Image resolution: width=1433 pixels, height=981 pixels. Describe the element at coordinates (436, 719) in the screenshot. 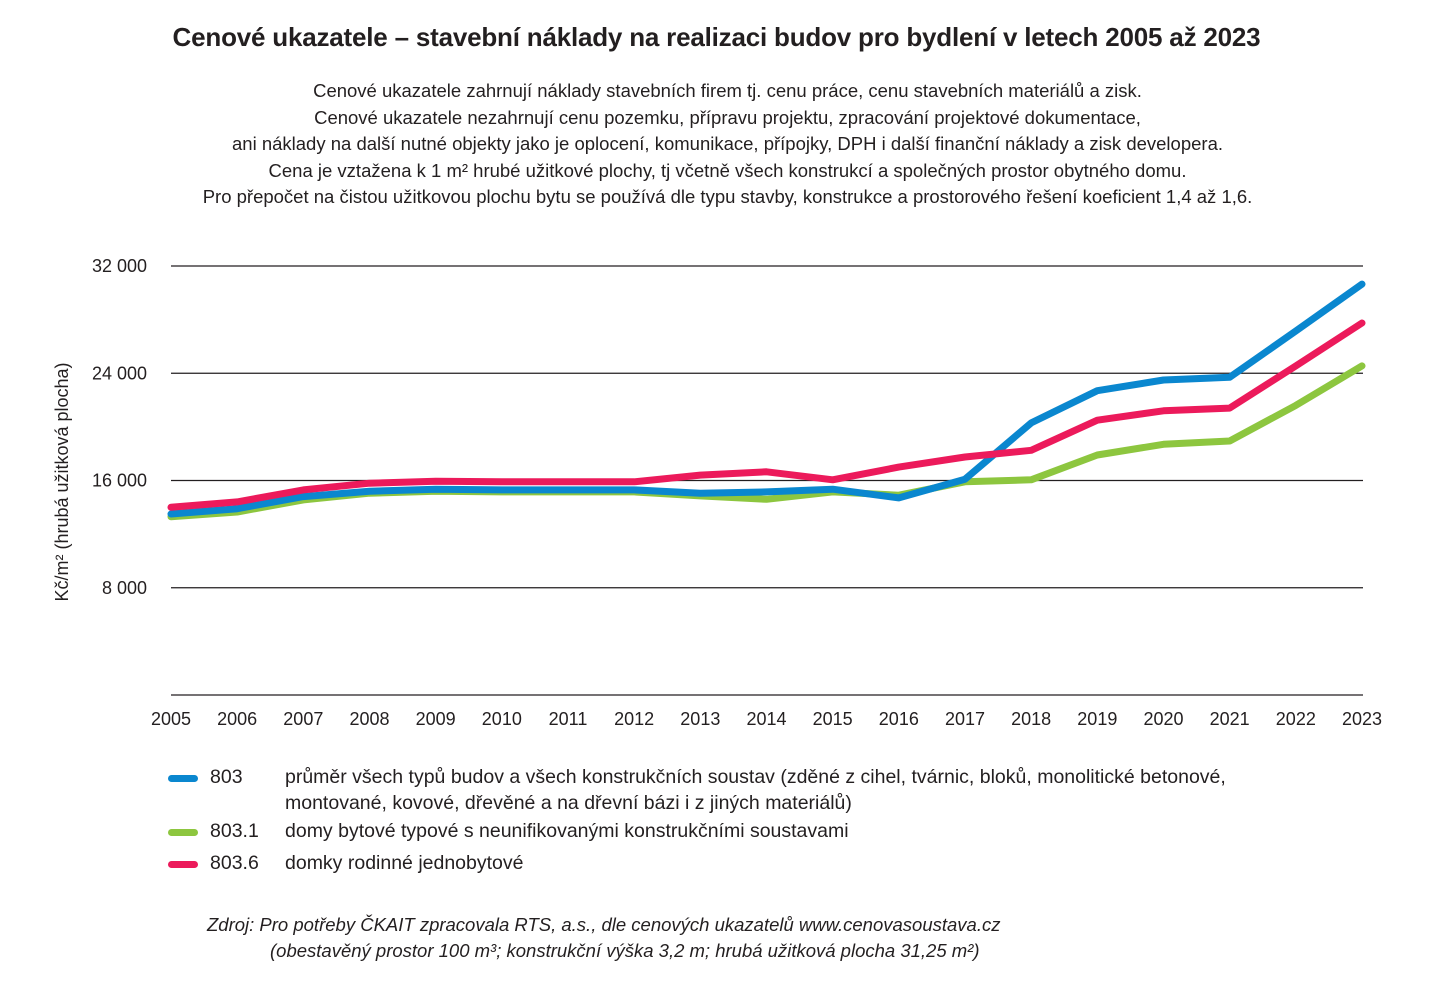

I see `x-tick-label: 2009` at that location.